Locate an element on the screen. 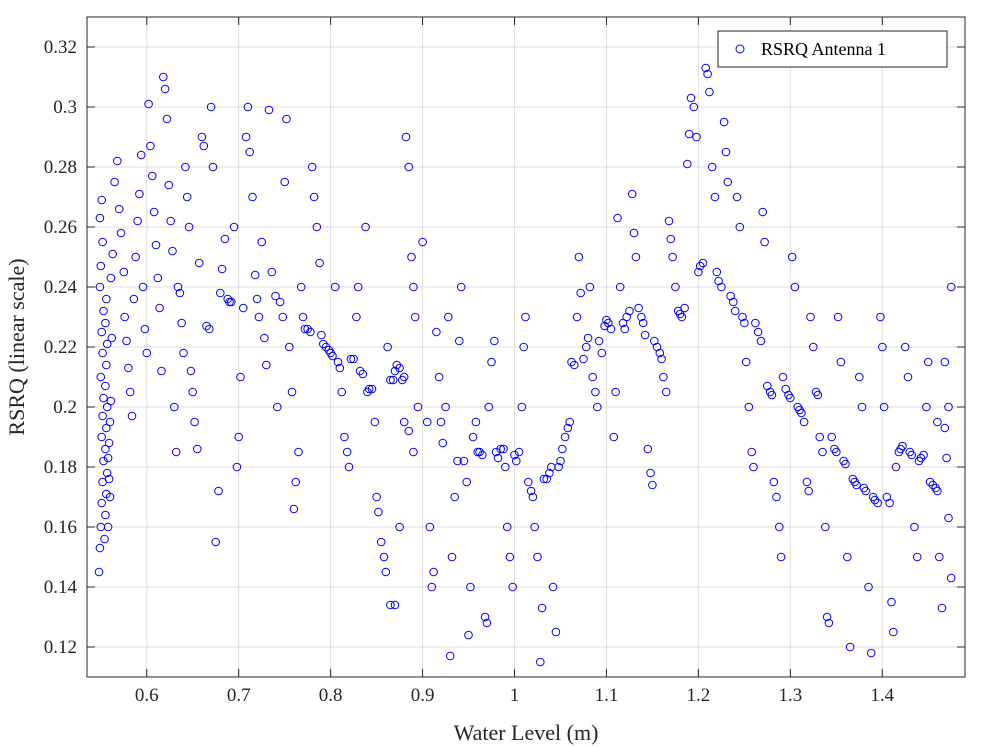 Image resolution: width=997 pixels, height=747 pixels. legend-box is located at coordinates (832, 49).